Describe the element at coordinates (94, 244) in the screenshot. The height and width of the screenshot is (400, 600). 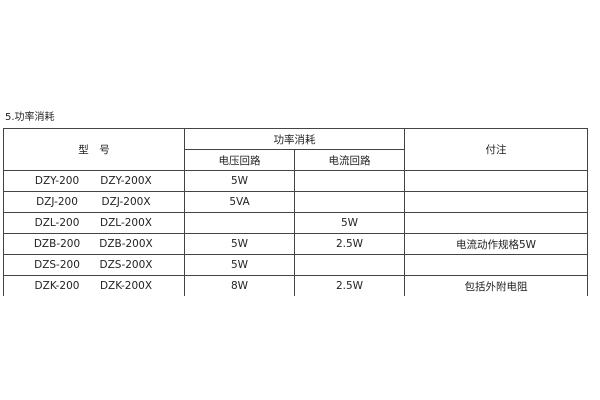
I see `cell-model: DZB-200 DZB-200X` at that location.